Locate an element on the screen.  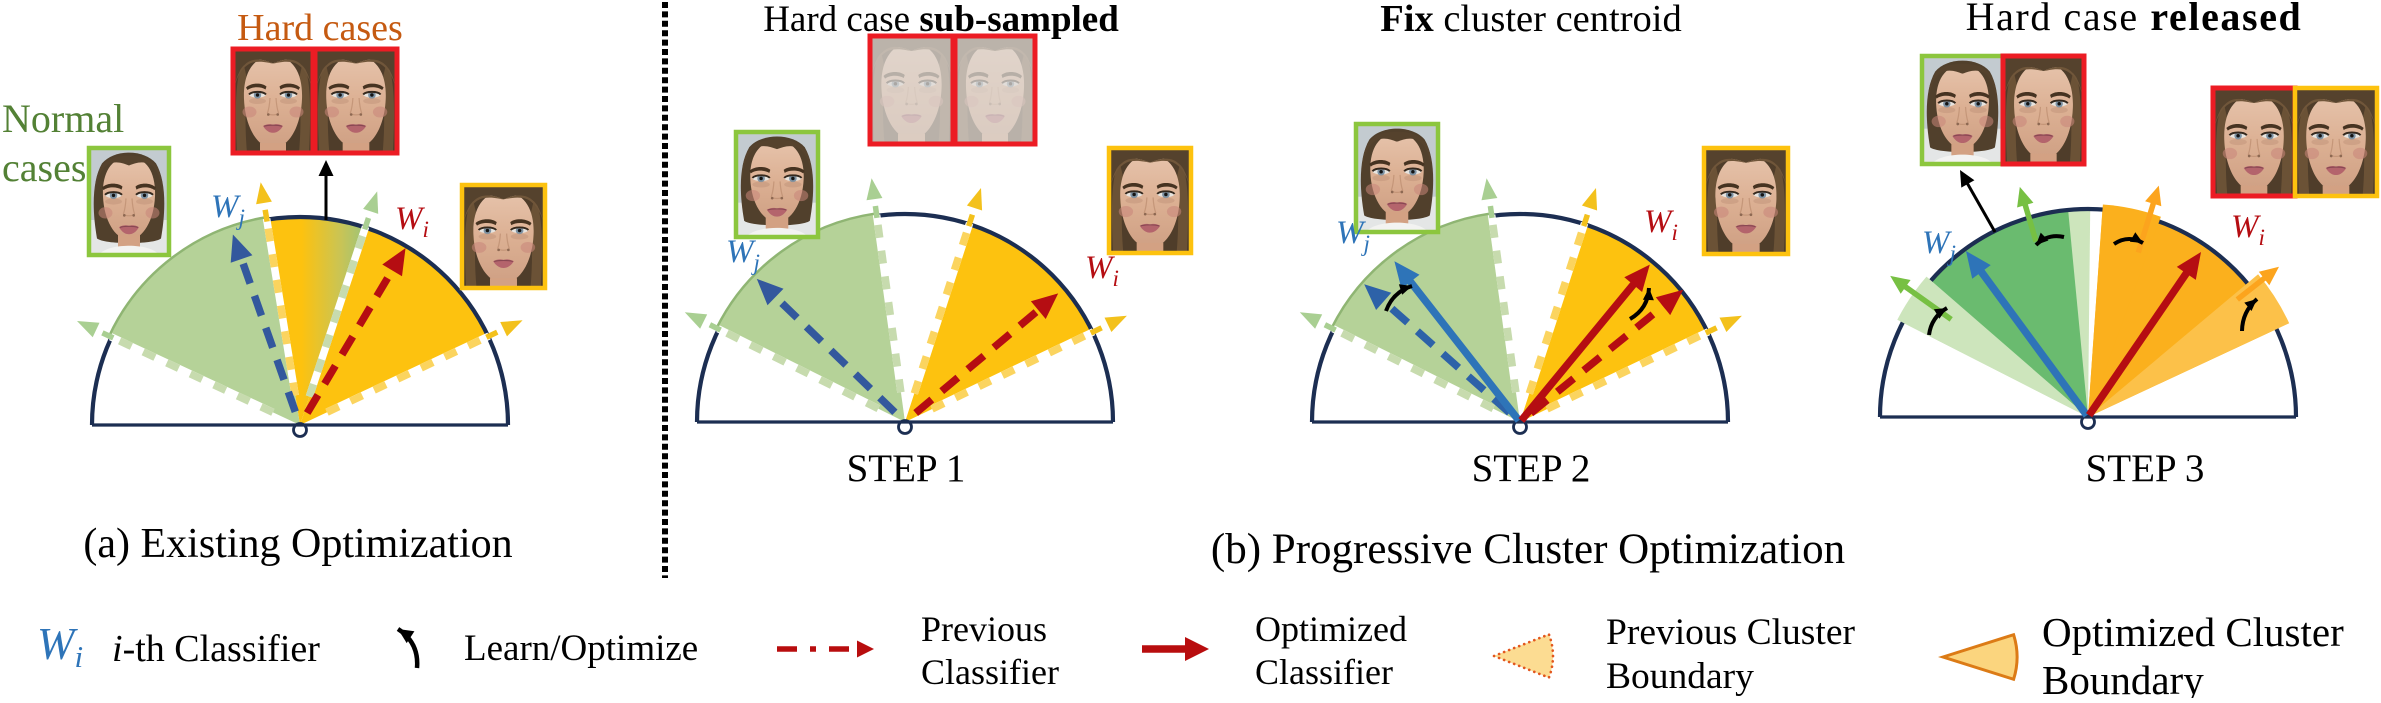
svg-text: Normal is located at coordinates (63, 118).